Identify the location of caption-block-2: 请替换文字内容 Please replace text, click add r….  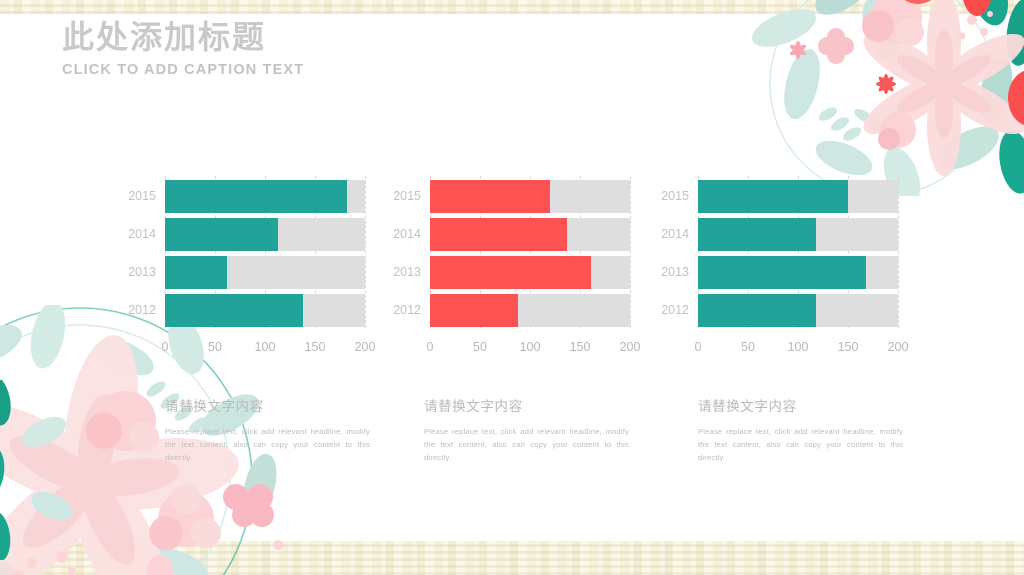
(526, 431).